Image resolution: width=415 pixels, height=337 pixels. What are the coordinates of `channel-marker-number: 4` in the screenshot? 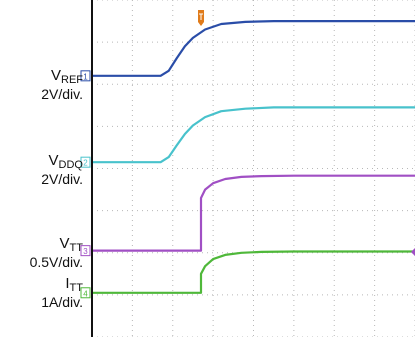 It's located at (85, 293).